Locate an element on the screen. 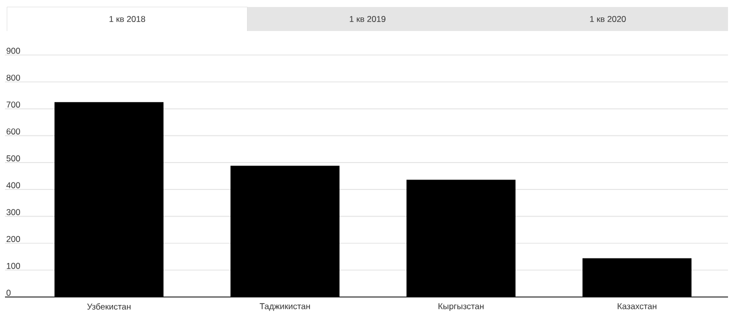 The image size is (730, 322). y-tick-label: 0 is located at coordinates (8, 293).